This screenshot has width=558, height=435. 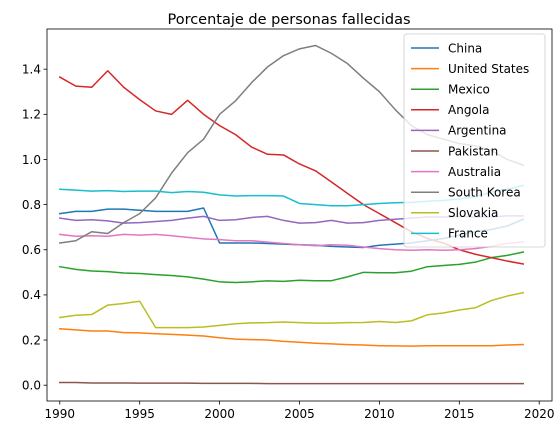 What do you see at coordinates (31, 115) in the screenshot?
I see `y-tick-label: 1.2` at bounding box center [31, 115].